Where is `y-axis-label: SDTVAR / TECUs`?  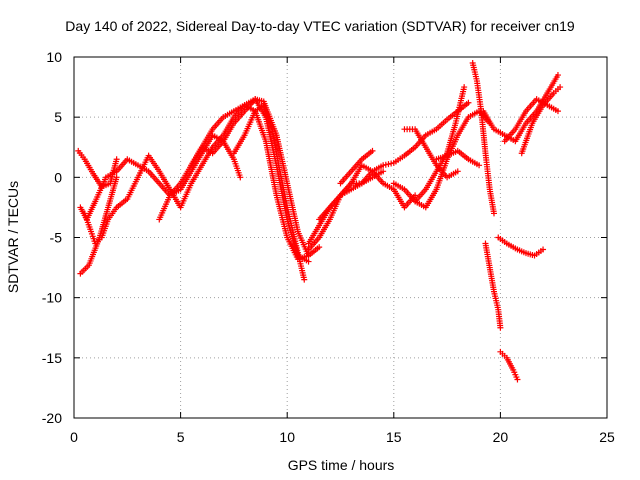 y-axis-label: SDTVAR / TECUs is located at coordinates (13, 237).